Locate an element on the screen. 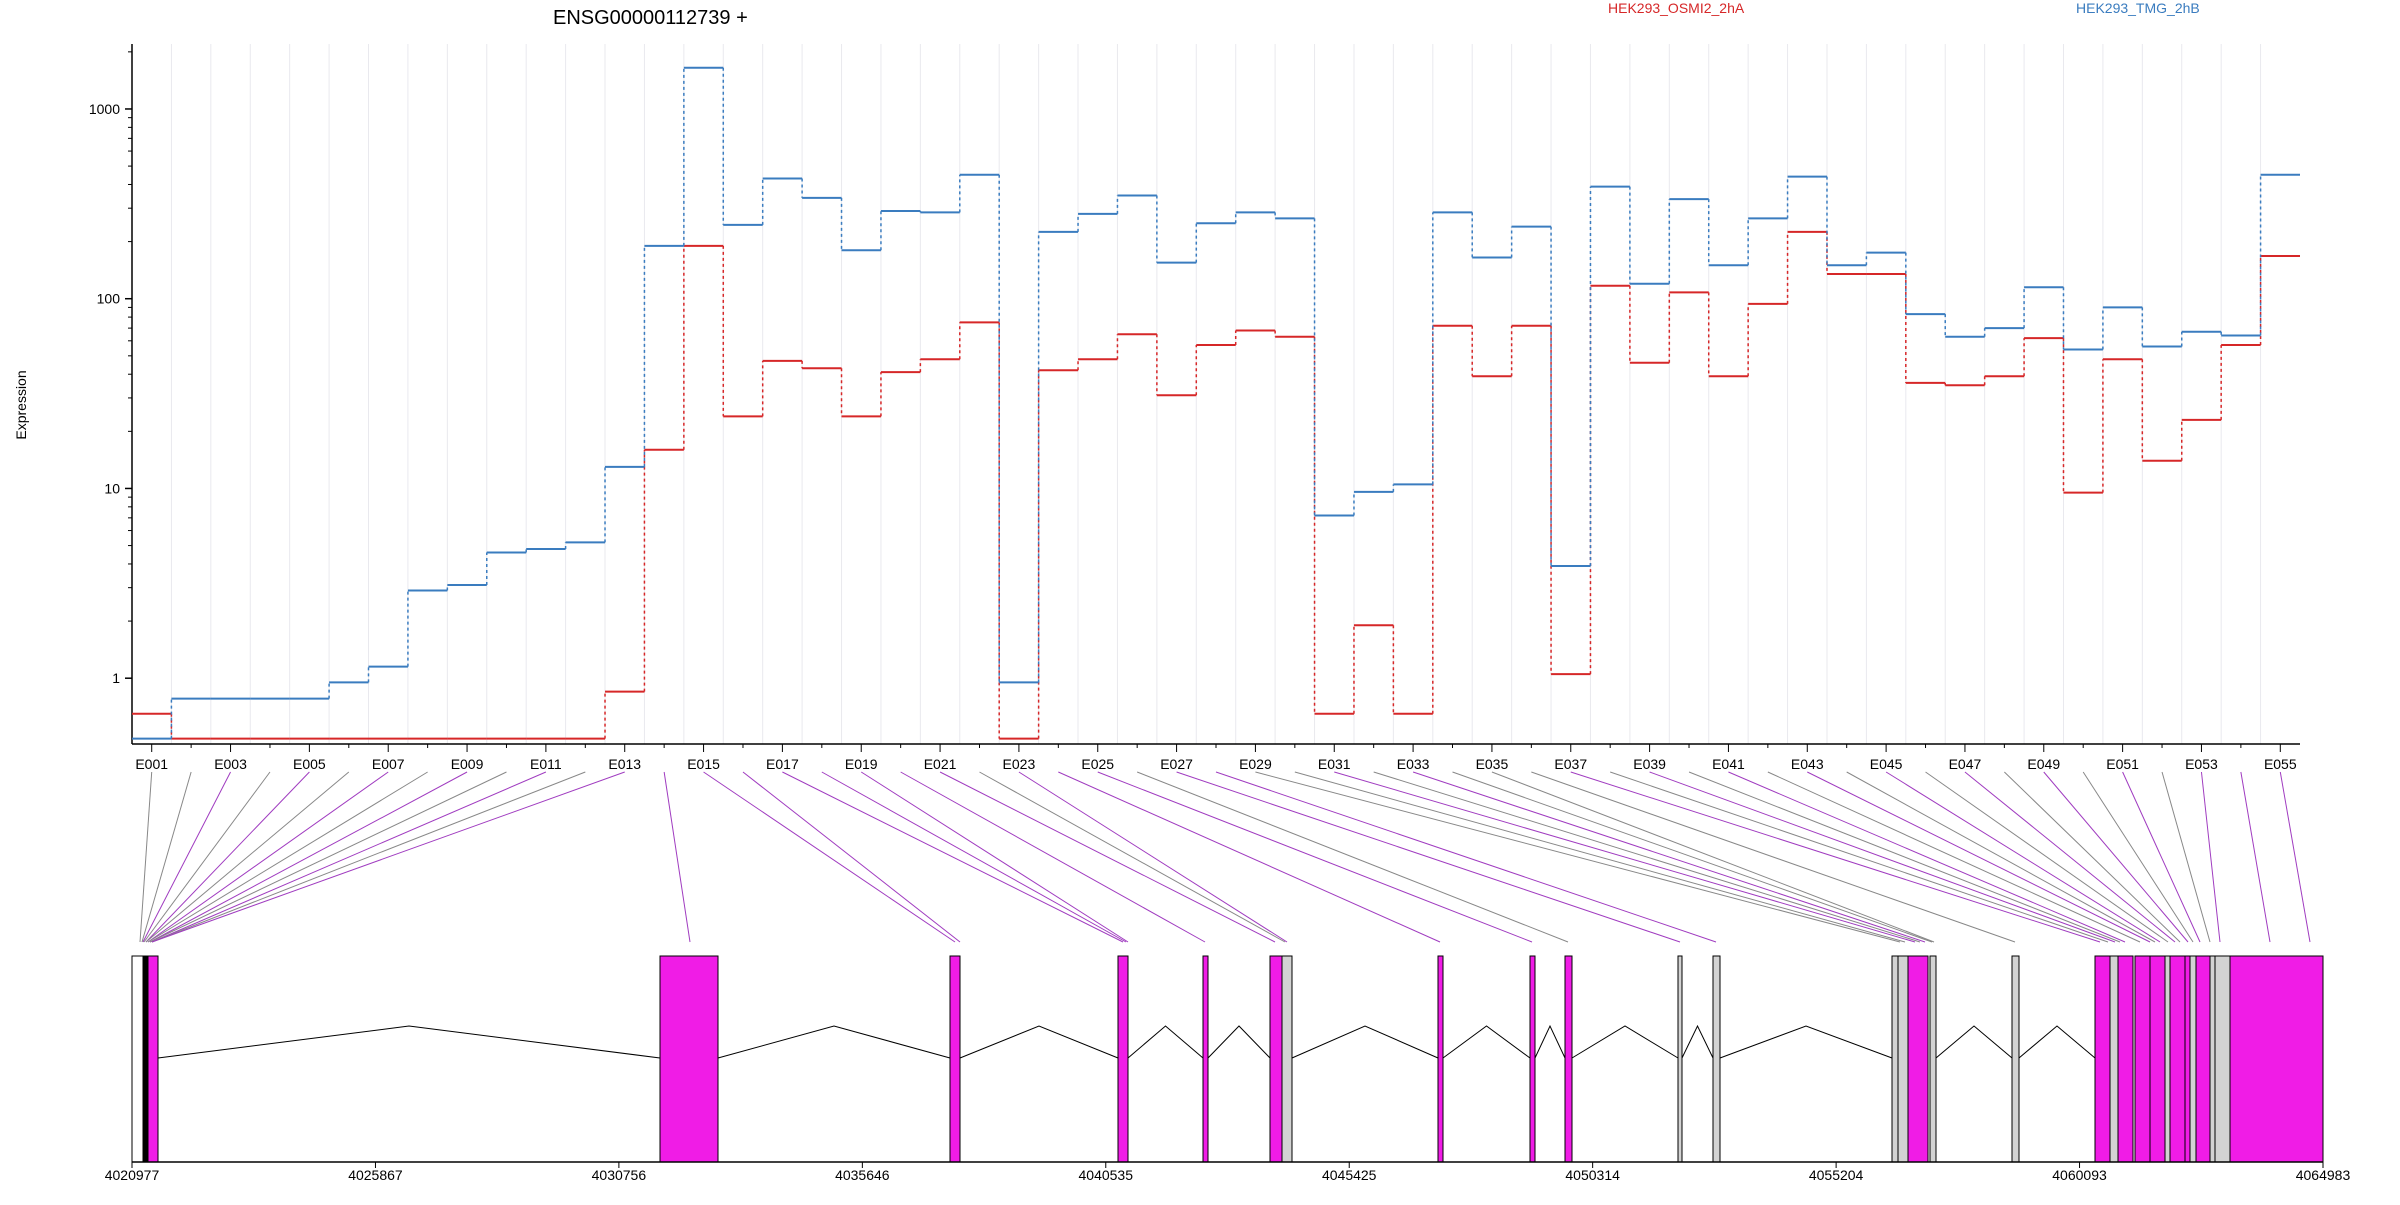  x-tick-label: E035 is located at coordinates (1492, 764).